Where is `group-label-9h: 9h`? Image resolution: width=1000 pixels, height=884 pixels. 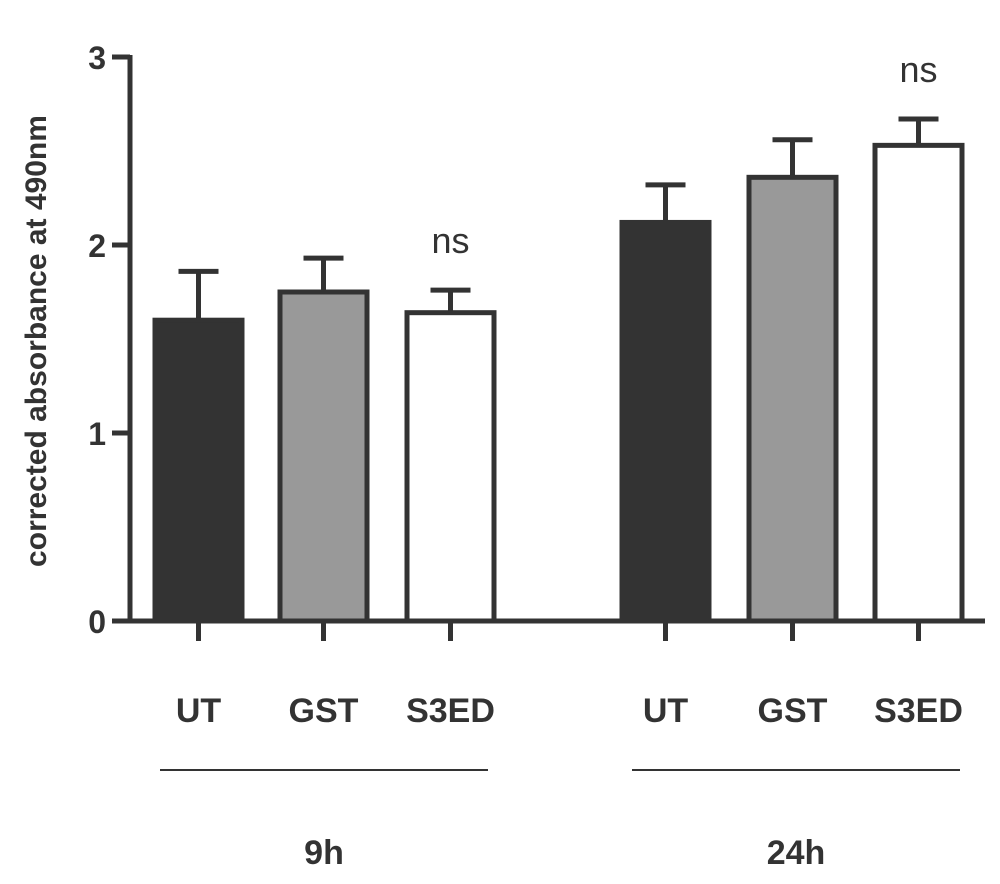 group-label-9h: 9h is located at coordinates (324, 853).